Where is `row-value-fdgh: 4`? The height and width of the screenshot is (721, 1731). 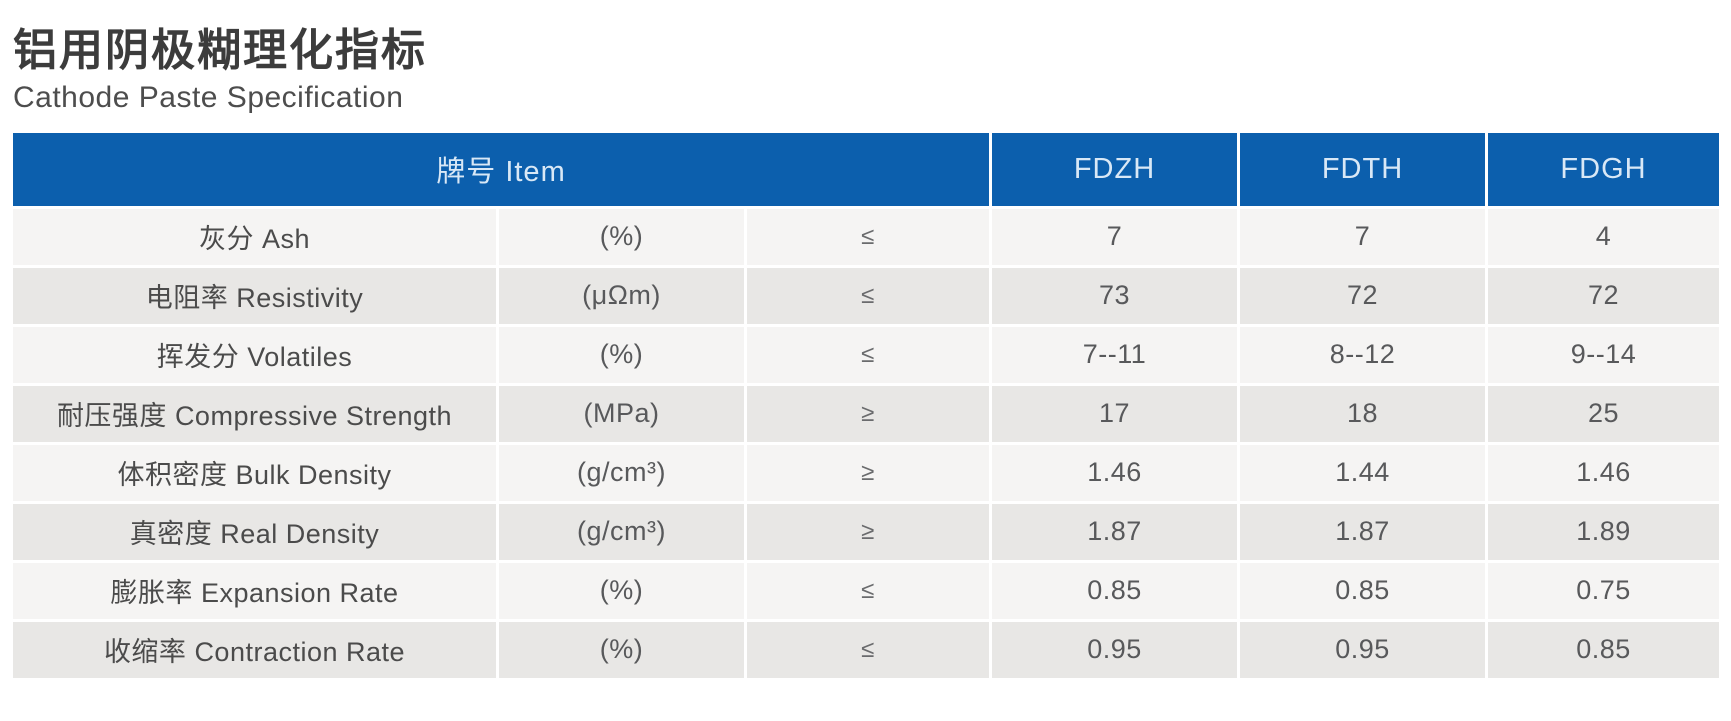 row-value-fdgh: 4 is located at coordinates (1602, 236).